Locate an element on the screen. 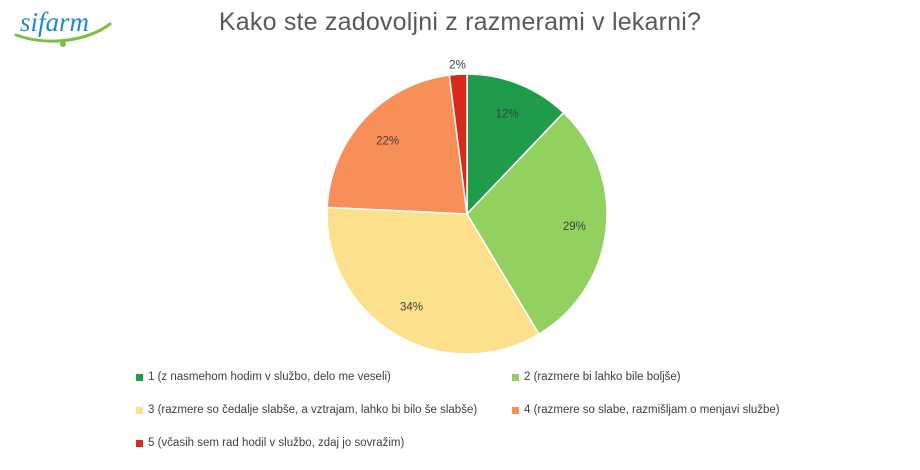 The width and height of the screenshot is (920, 470). data-label-2: 29% is located at coordinates (574, 227).